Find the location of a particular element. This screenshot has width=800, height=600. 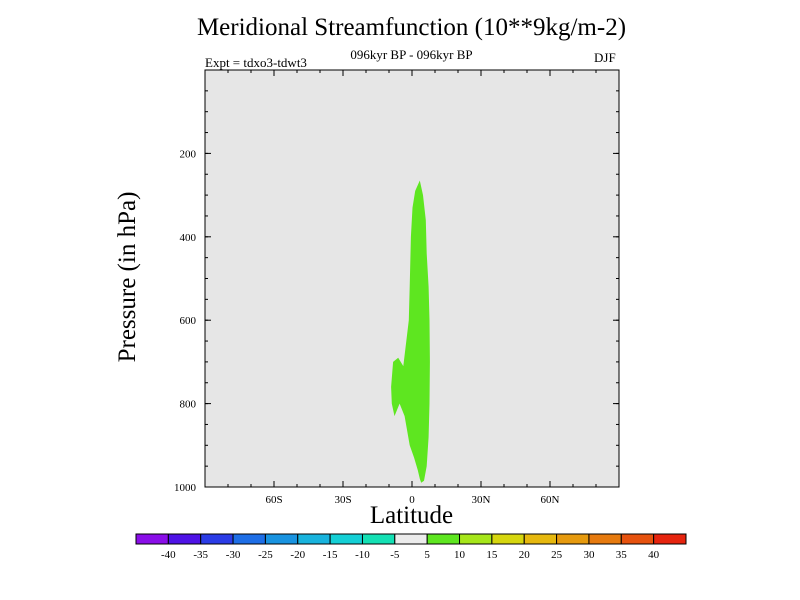

colorbar-label: 10 is located at coordinates (460, 555).